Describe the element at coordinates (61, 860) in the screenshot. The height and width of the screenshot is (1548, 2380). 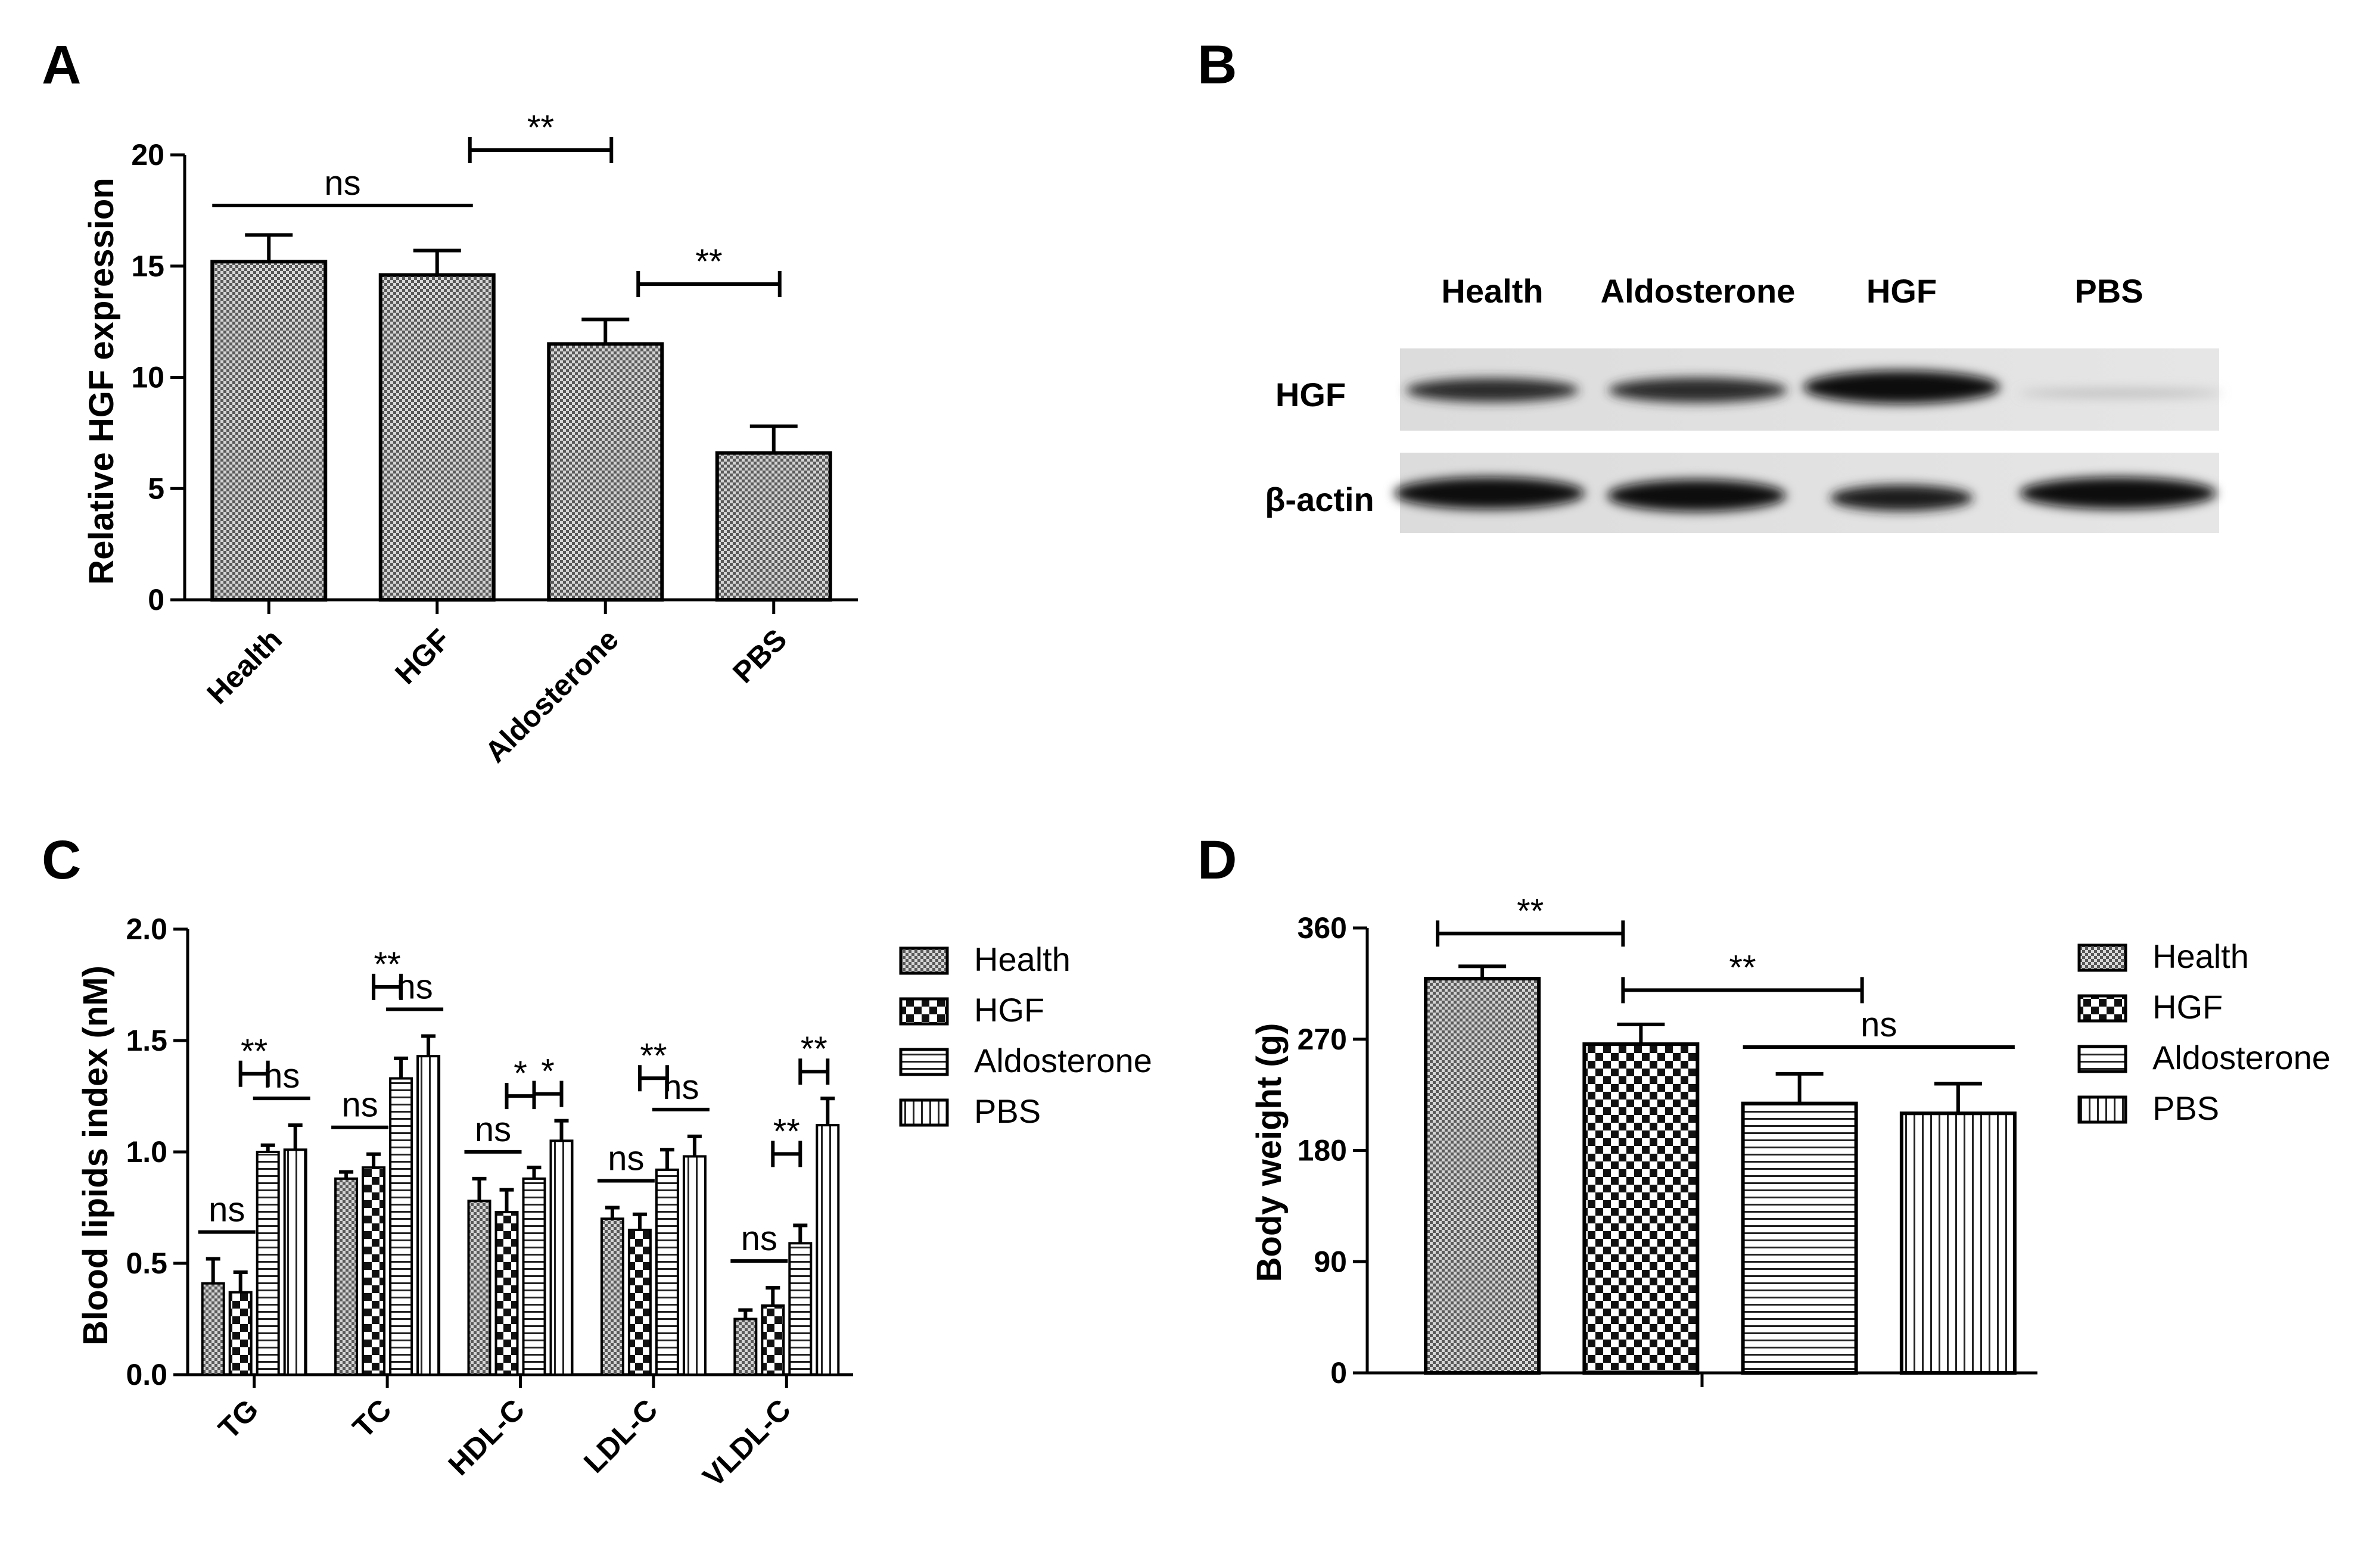
I see `panel-letter-c: C` at that location.